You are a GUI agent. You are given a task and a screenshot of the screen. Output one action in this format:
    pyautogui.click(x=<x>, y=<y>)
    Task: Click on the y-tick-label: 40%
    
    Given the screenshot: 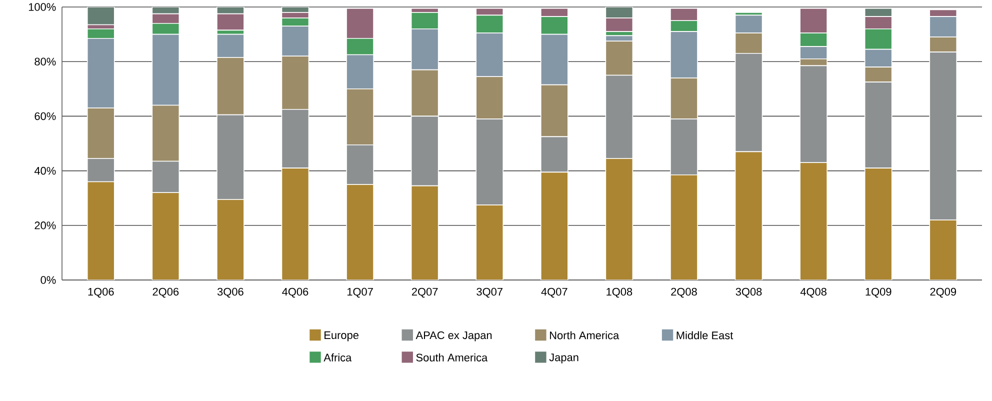 What is the action you would take?
    pyautogui.click(x=45, y=170)
    